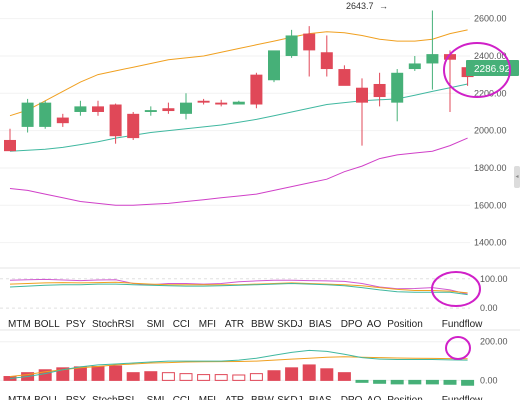  Describe the element at coordinates (494, 279) in the screenshot. I see `indicator-tick-label: 100.00` at that location.